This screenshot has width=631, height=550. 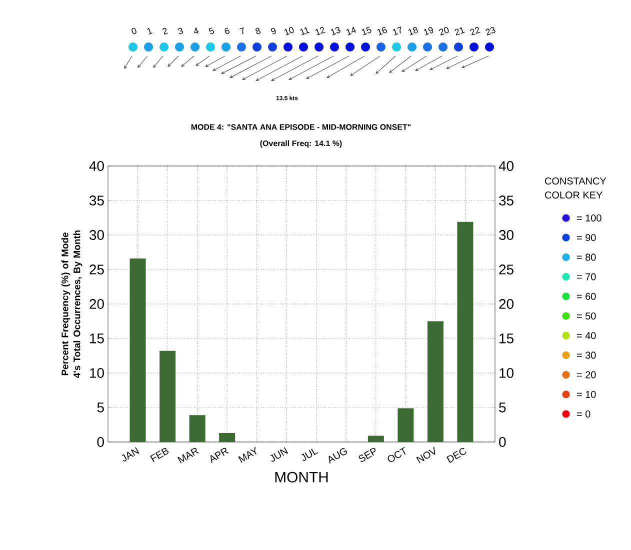 I want to click on text: = 0, so click(x=583, y=414).